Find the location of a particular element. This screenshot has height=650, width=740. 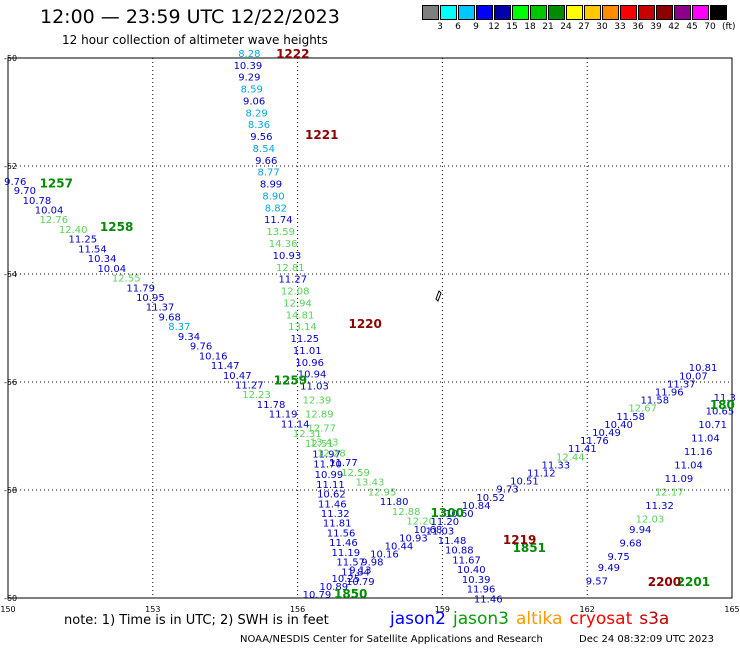

wave-height-value: 12.94 is located at coordinates (297, 303).